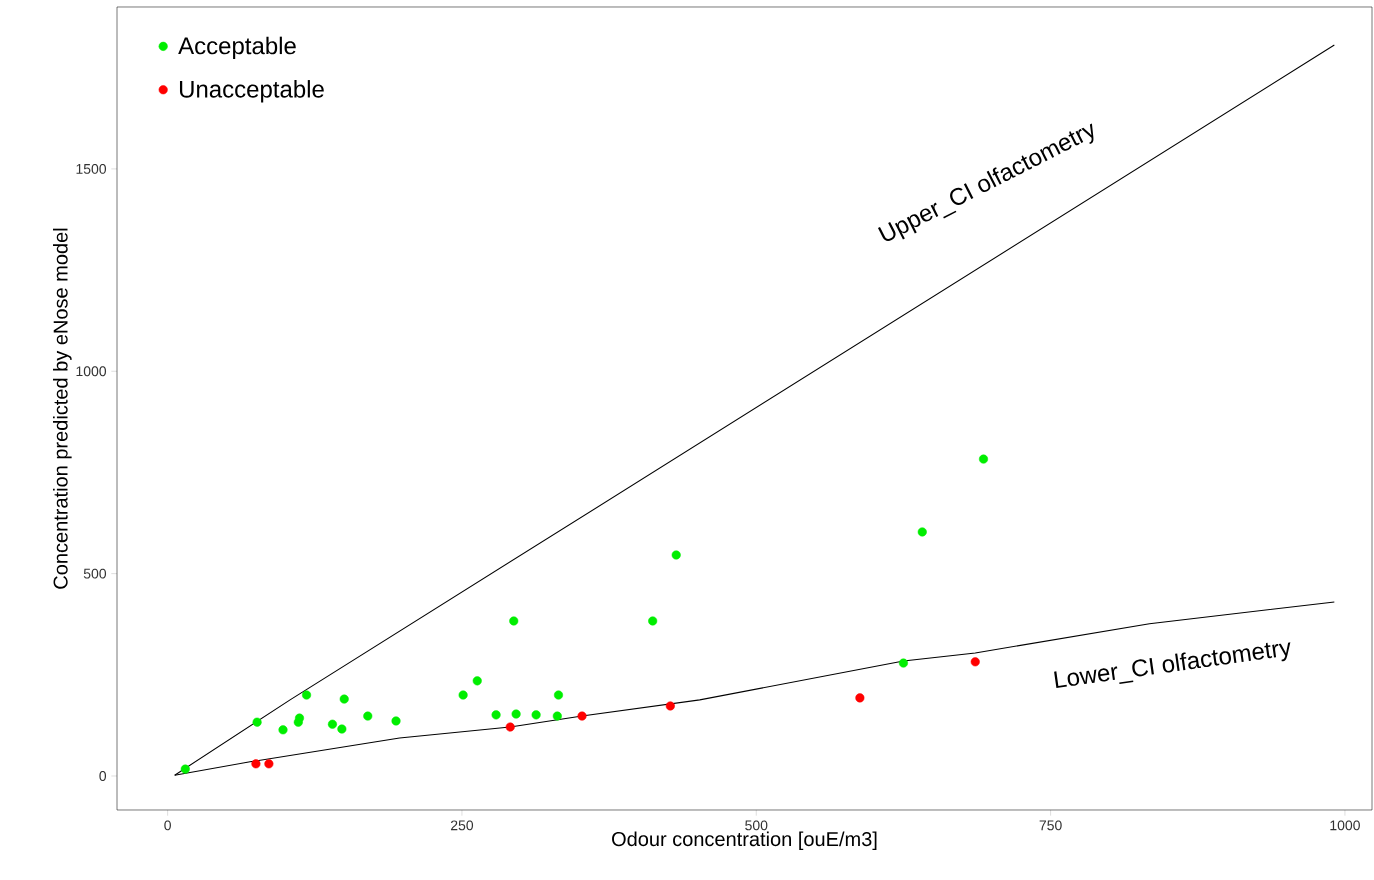 The height and width of the screenshot is (880, 1374). Describe the element at coordinates (1345, 825) in the screenshot. I see `x-tick-label: 1000` at that location.